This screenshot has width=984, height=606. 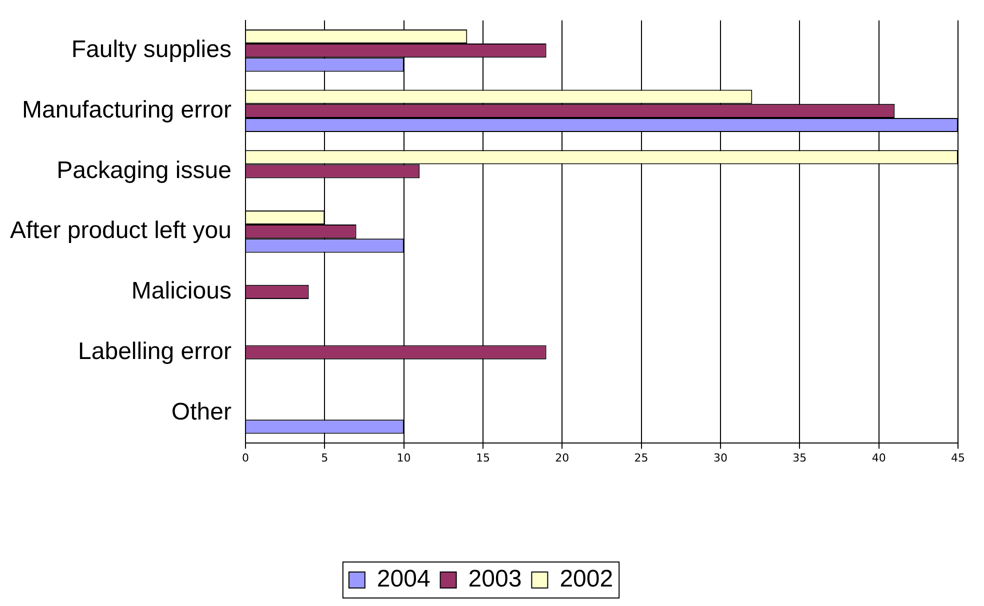 I want to click on y-tick-label: Packaging issue, so click(x=144, y=170).